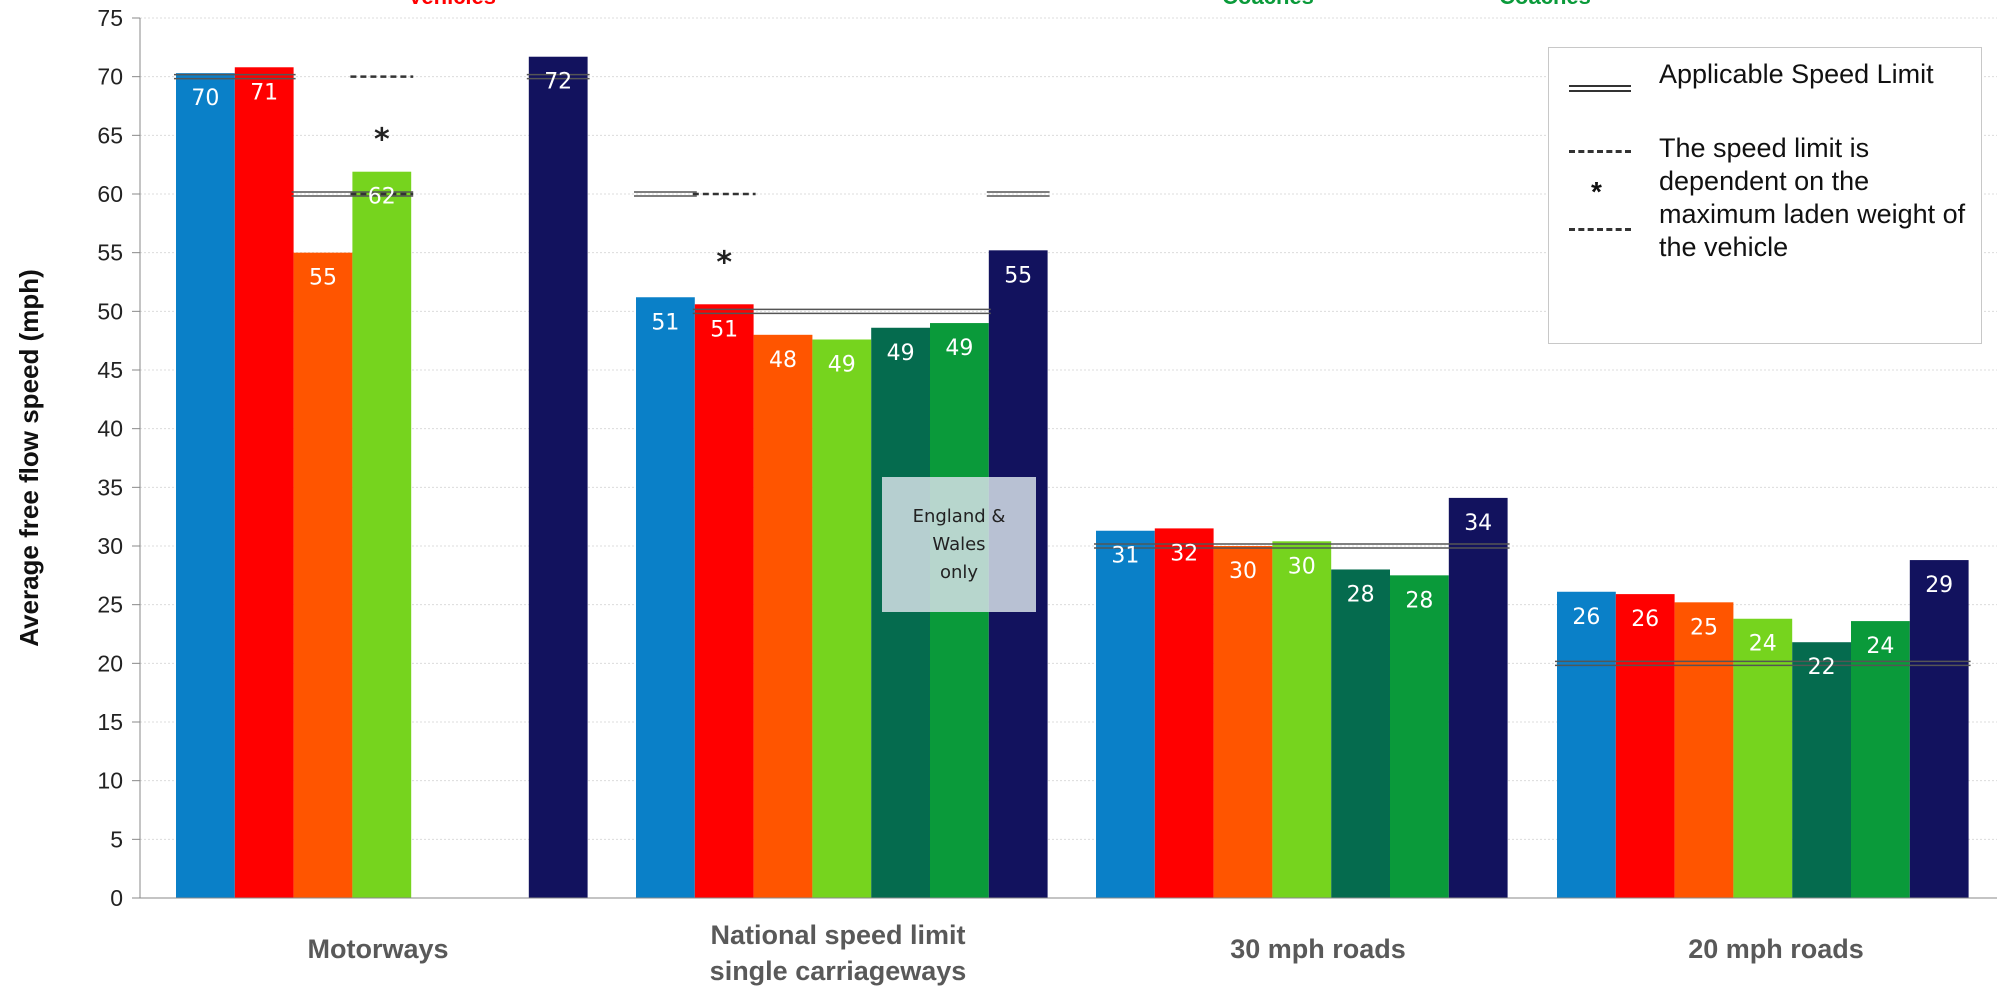 This screenshot has width=1997, height=995. I want to click on category-label-line: single carriageways, so click(838, 971).